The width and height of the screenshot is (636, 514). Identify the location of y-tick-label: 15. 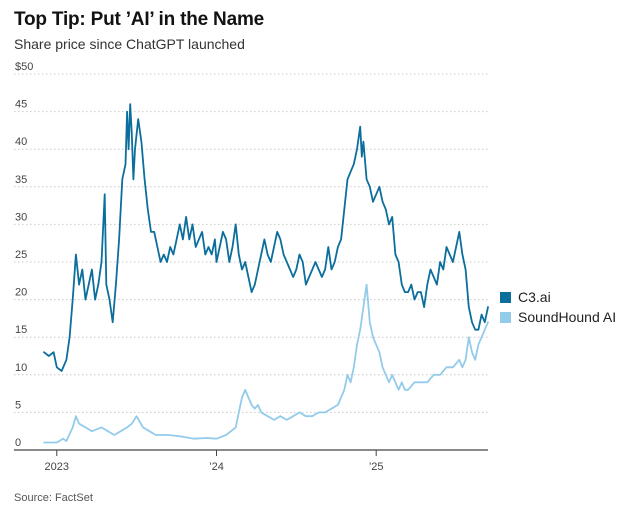
(21, 330).